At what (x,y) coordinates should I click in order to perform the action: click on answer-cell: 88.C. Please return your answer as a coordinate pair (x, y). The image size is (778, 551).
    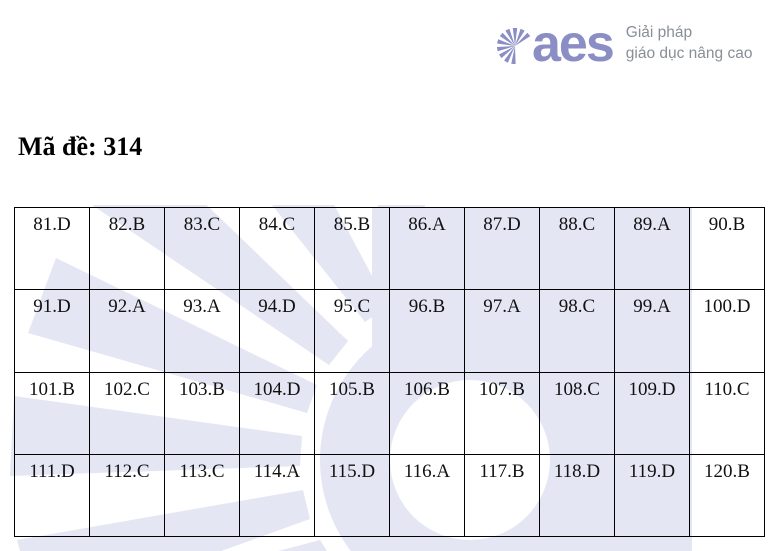
    Looking at the image, I should click on (577, 248).